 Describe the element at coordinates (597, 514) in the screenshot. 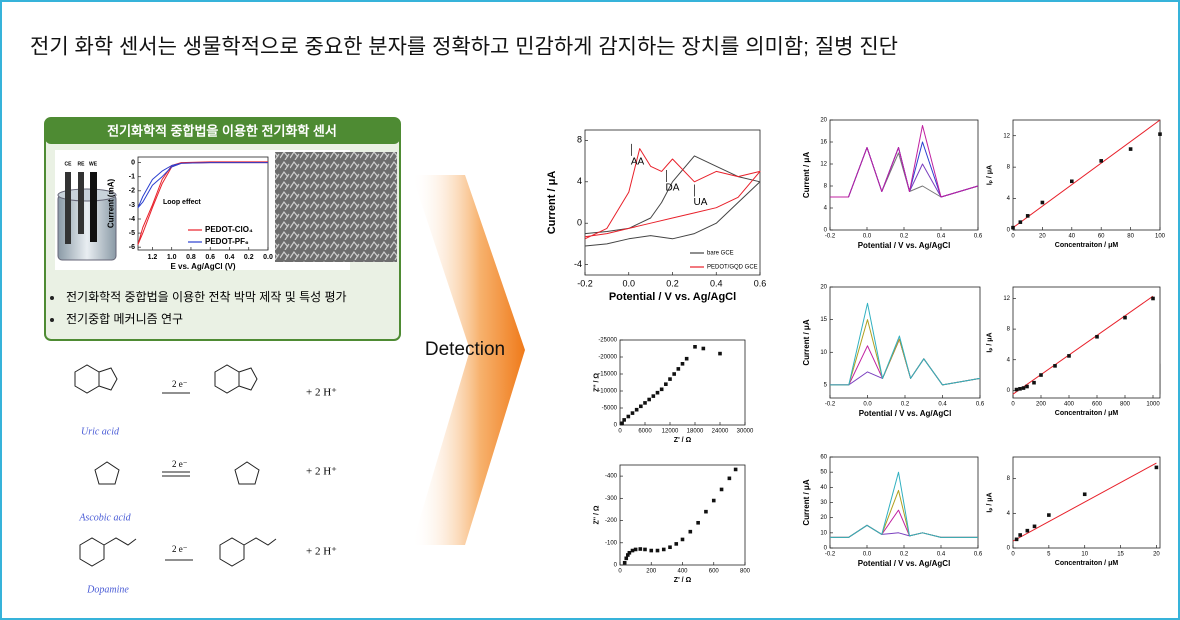

I see `y-axis-label: Z'' / Ω` at that location.